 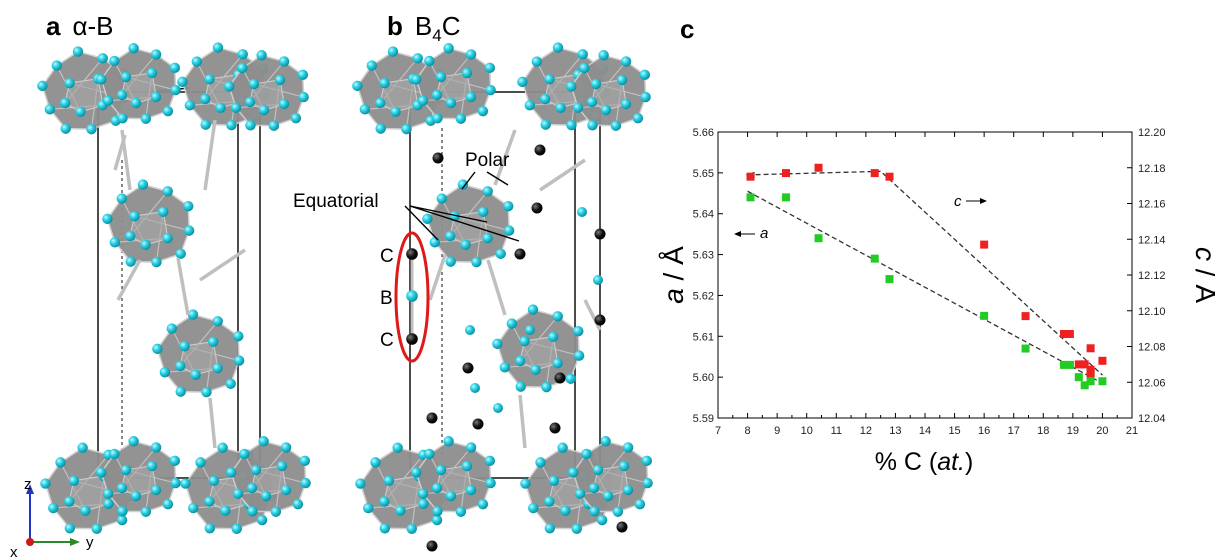 I want to click on panel-a-title: α-B, so click(x=93, y=26).